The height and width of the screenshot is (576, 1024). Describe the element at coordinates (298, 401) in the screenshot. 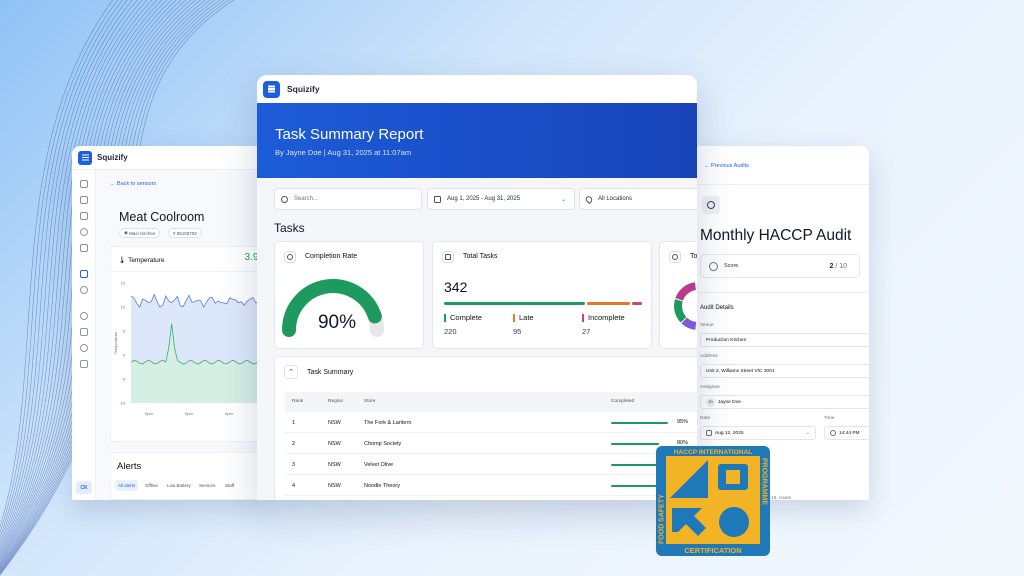

I see `col-rank: Rank` at that location.